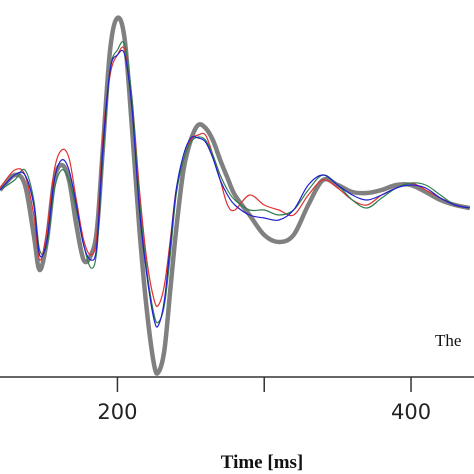 This screenshot has height=474, width=474. I want to click on x-axis-label: Time [ms], so click(262, 462).